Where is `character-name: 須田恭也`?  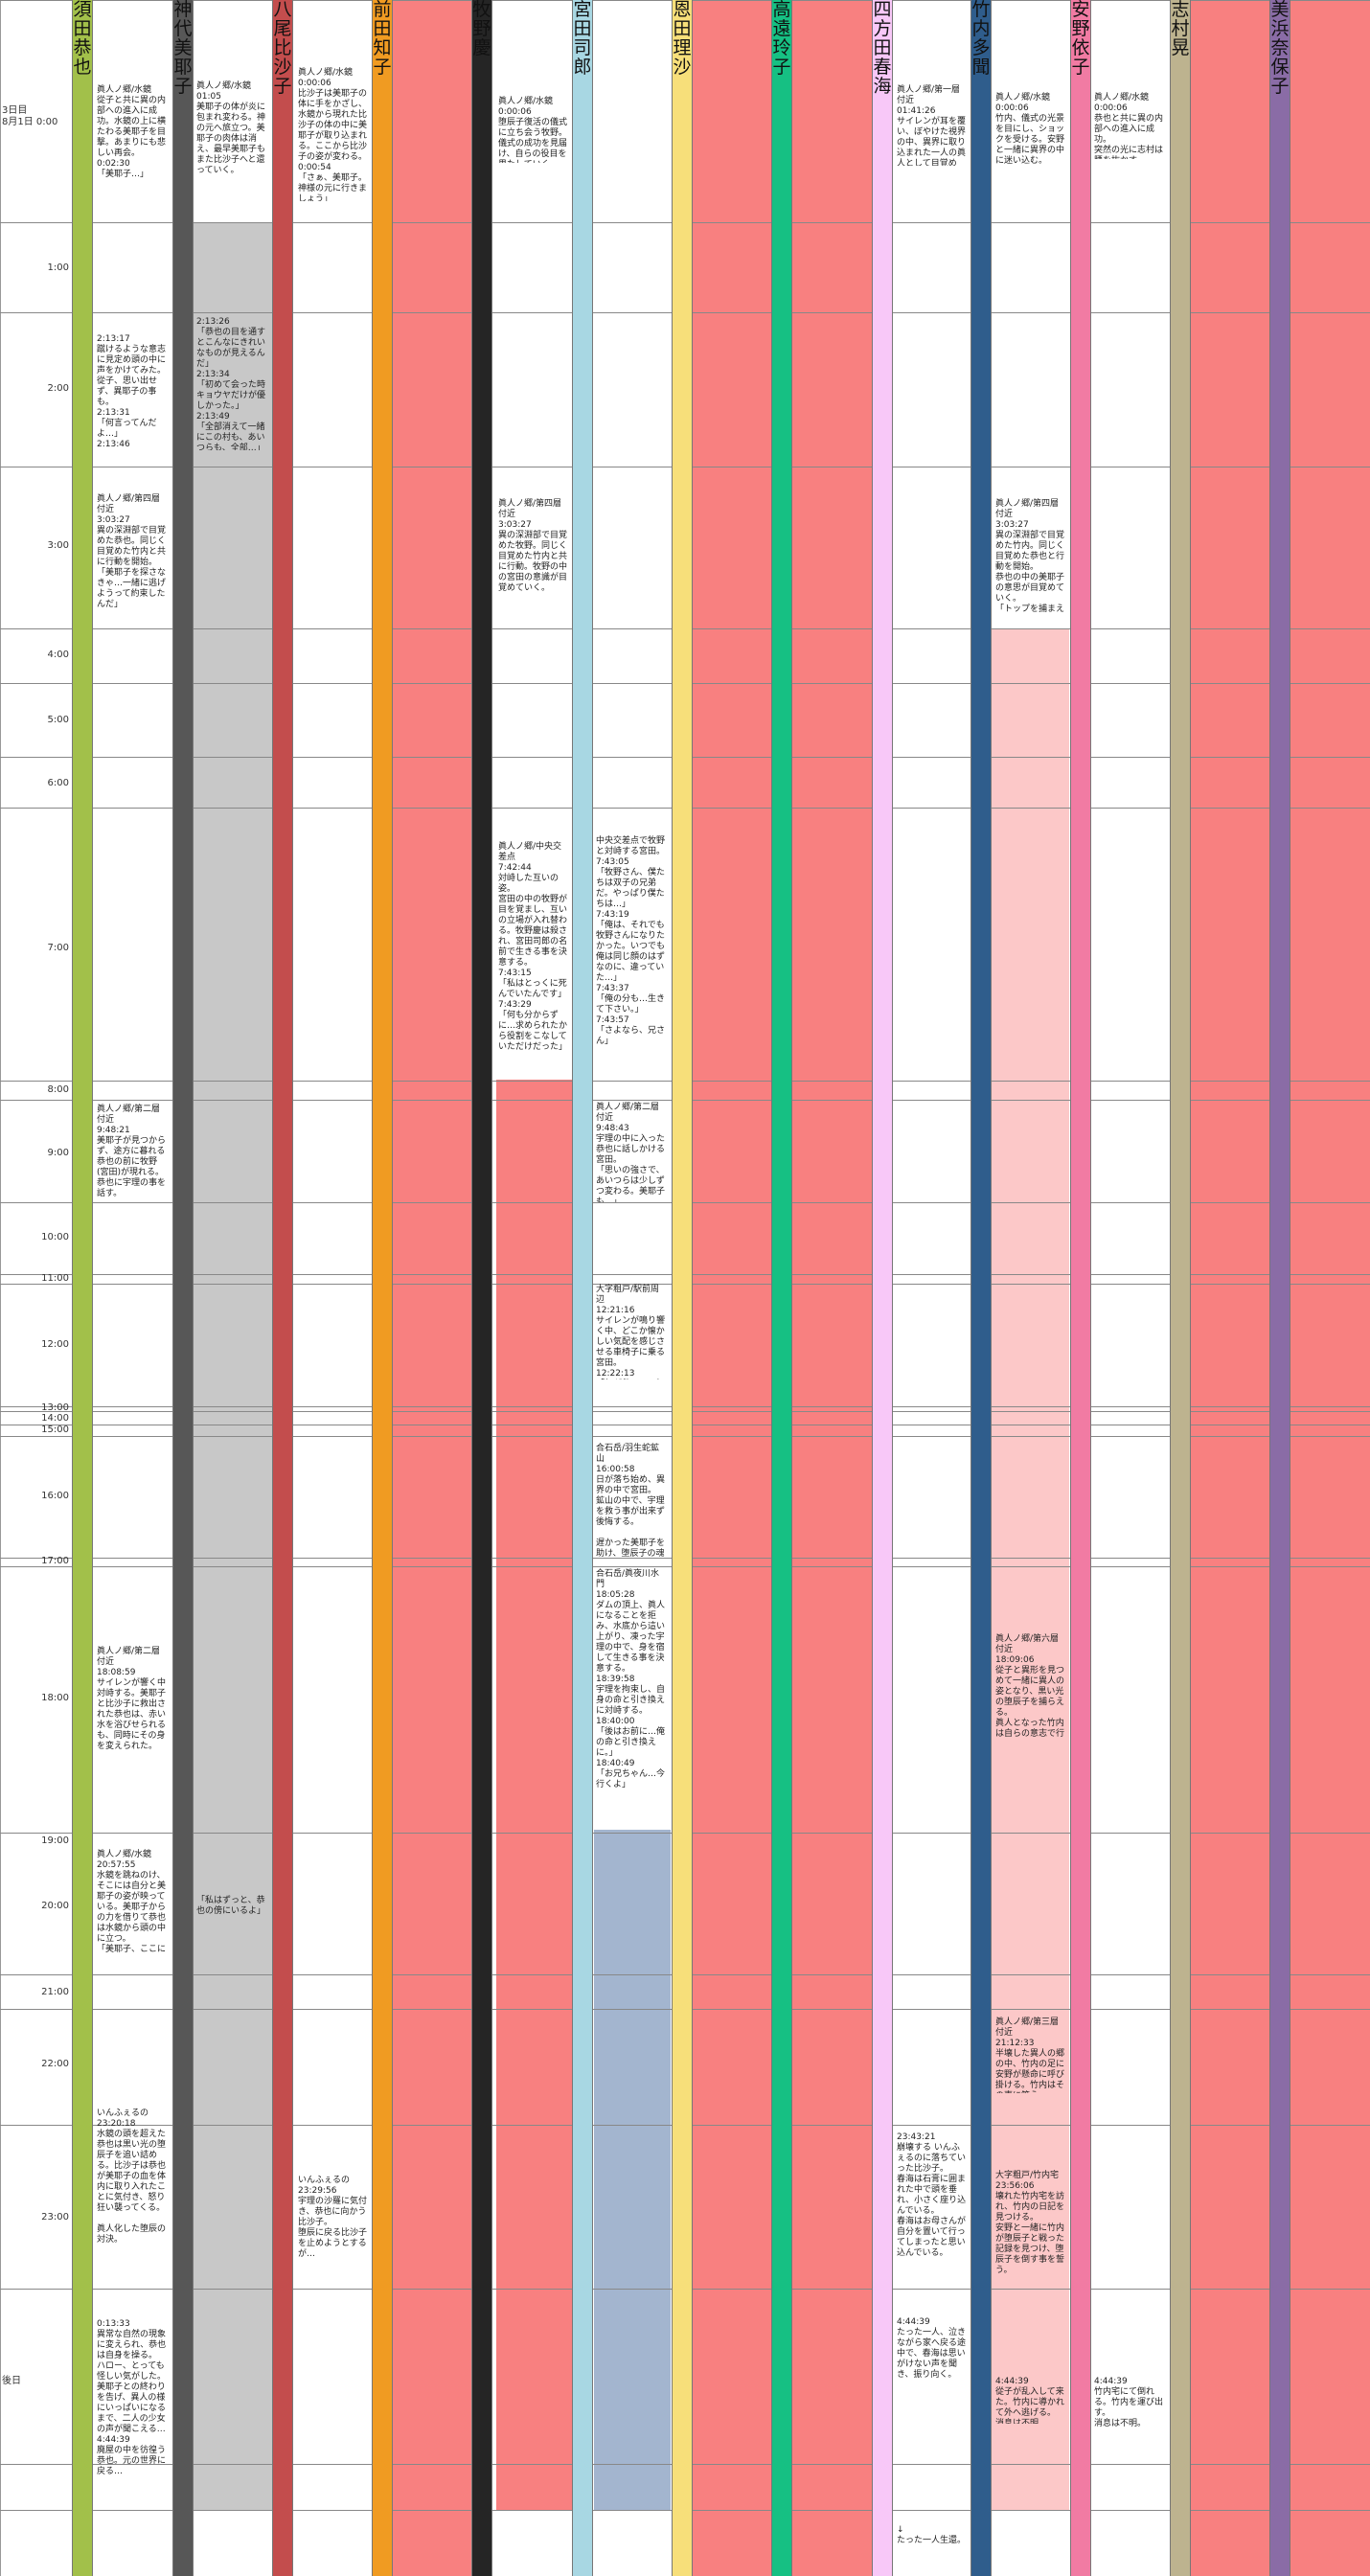
character-name: 須田恭也 is located at coordinates (82, 39).